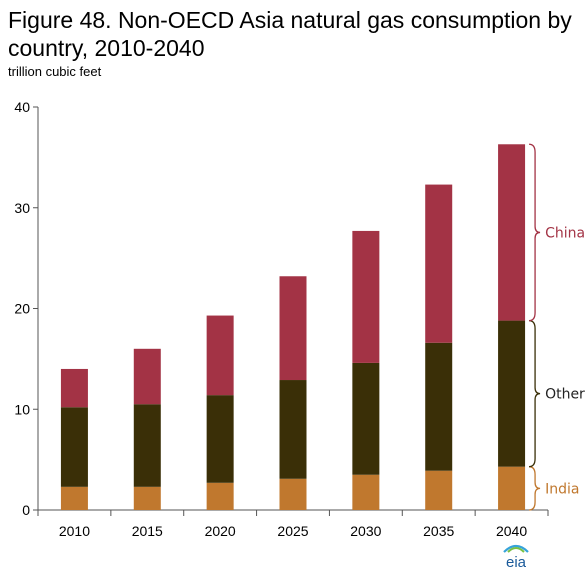 Image resolution: width=585 pixels, height=575 pixels. What do you see at coordinates (147, 498) in the screenshot?
I see `bar-india-2015` at bounding box center [147, 498].